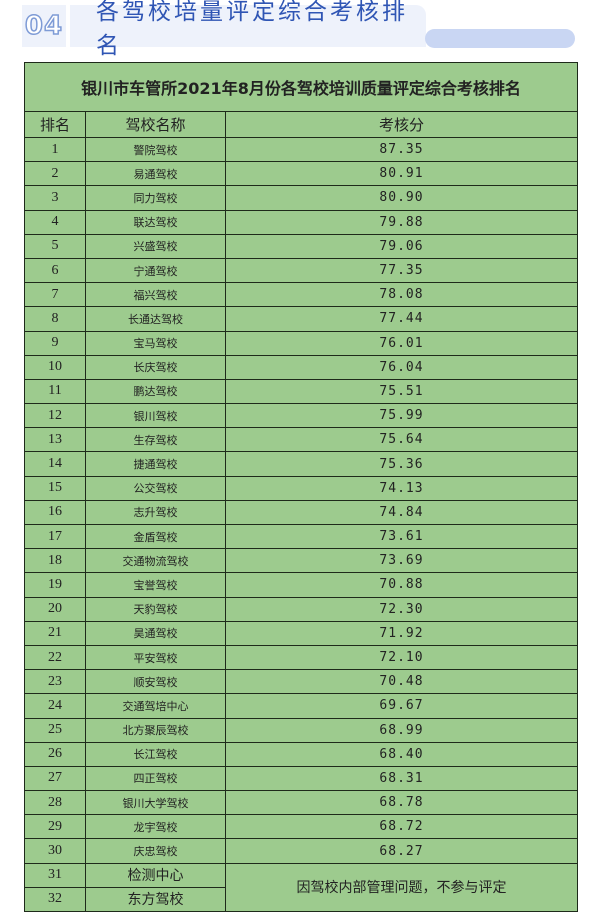 Image resolution: width=600 pixels, height=915 pixels. Describe the element at coordinates (401, 319) in the screenshot. I see `score-cell: 77.44` at that location.